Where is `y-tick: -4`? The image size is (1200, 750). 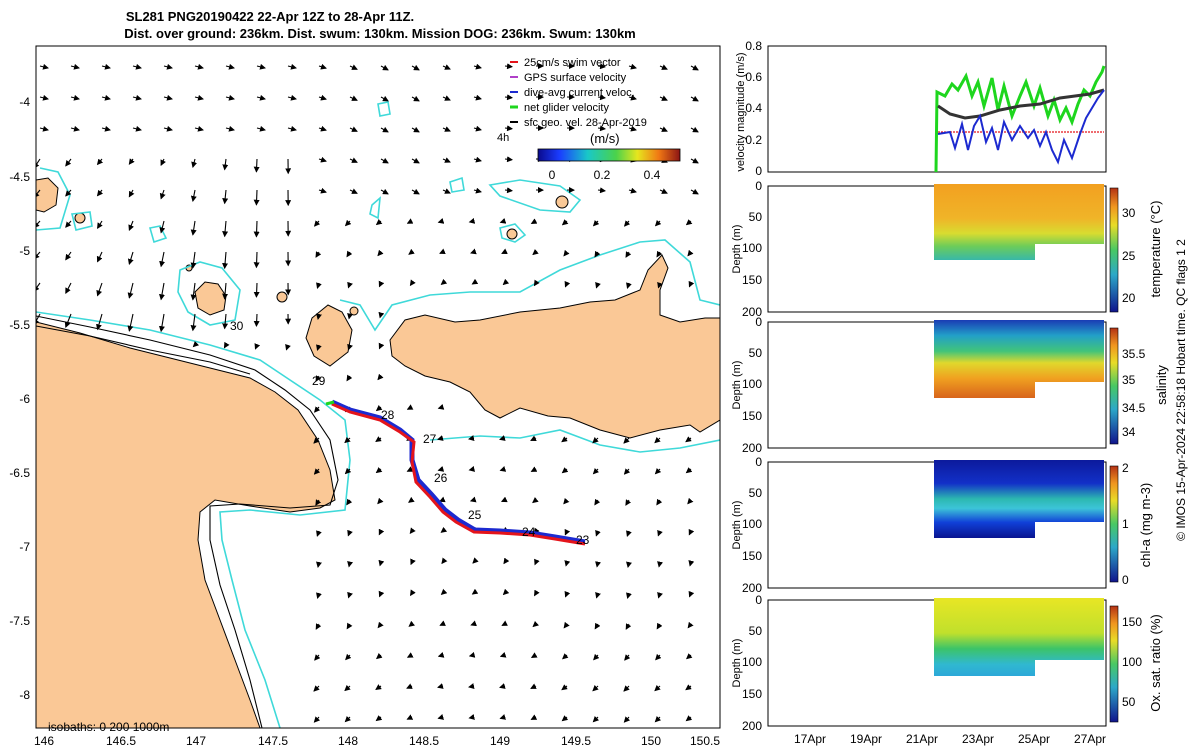
y-tick: -4 is located at coordinates (24, 102).